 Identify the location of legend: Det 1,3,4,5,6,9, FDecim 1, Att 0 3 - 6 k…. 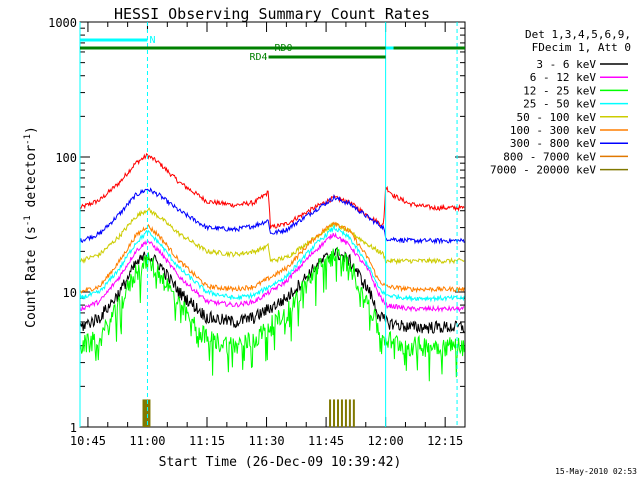
(560, 102).